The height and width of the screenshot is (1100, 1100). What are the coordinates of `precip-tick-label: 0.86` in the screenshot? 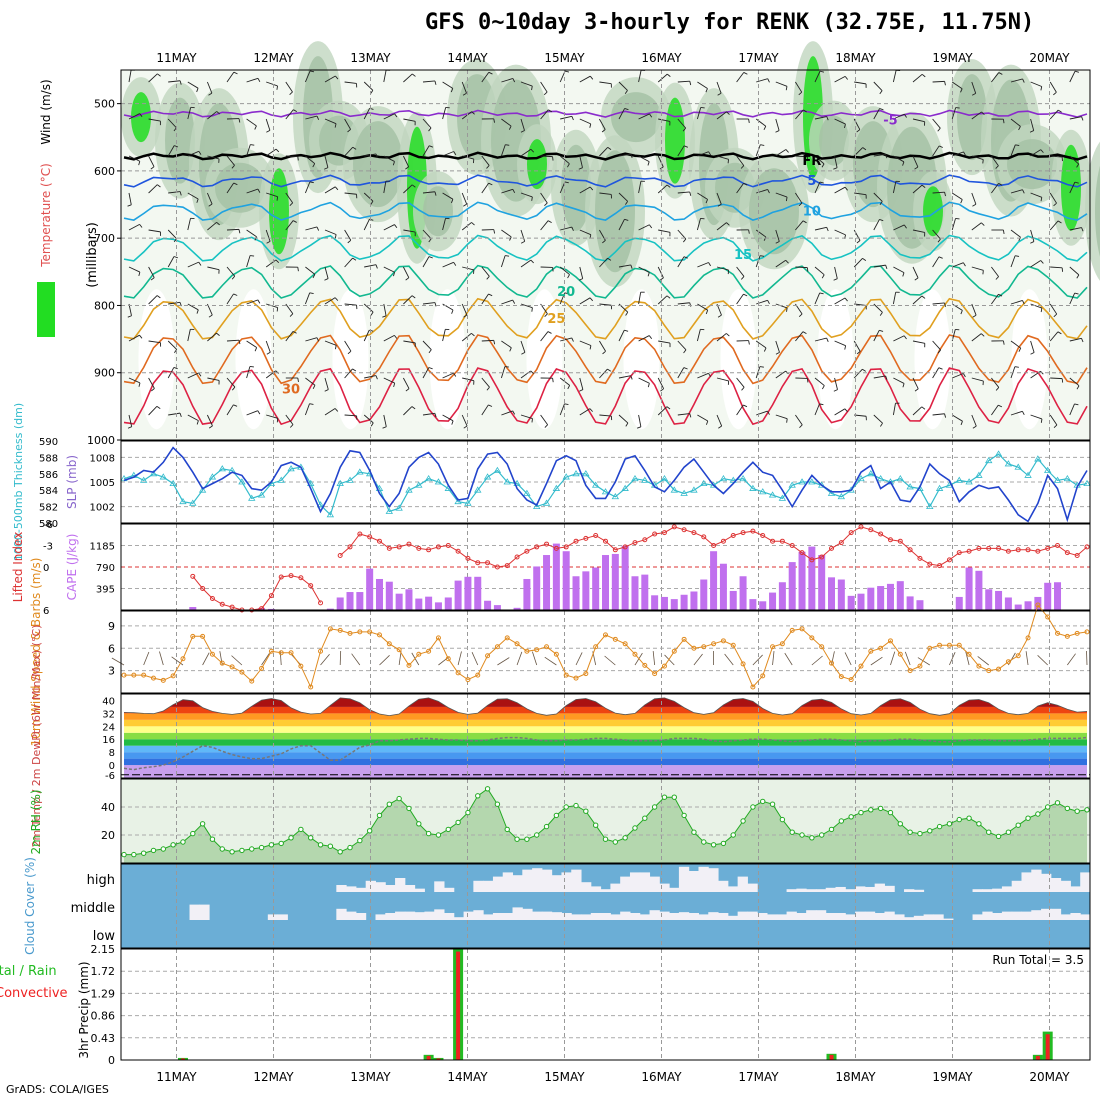 It's located at (103, 1016).